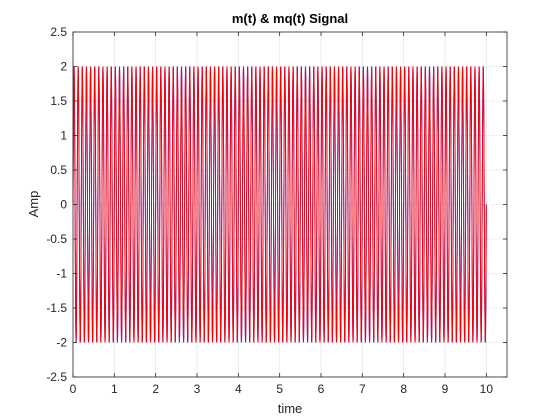 Image resolution: width=560 pixels, height=420 pixels. What do you see at coordinates (445, 389) in the screenshot?
I see `x-tick-label: 9` at bounding box center [445, 389].